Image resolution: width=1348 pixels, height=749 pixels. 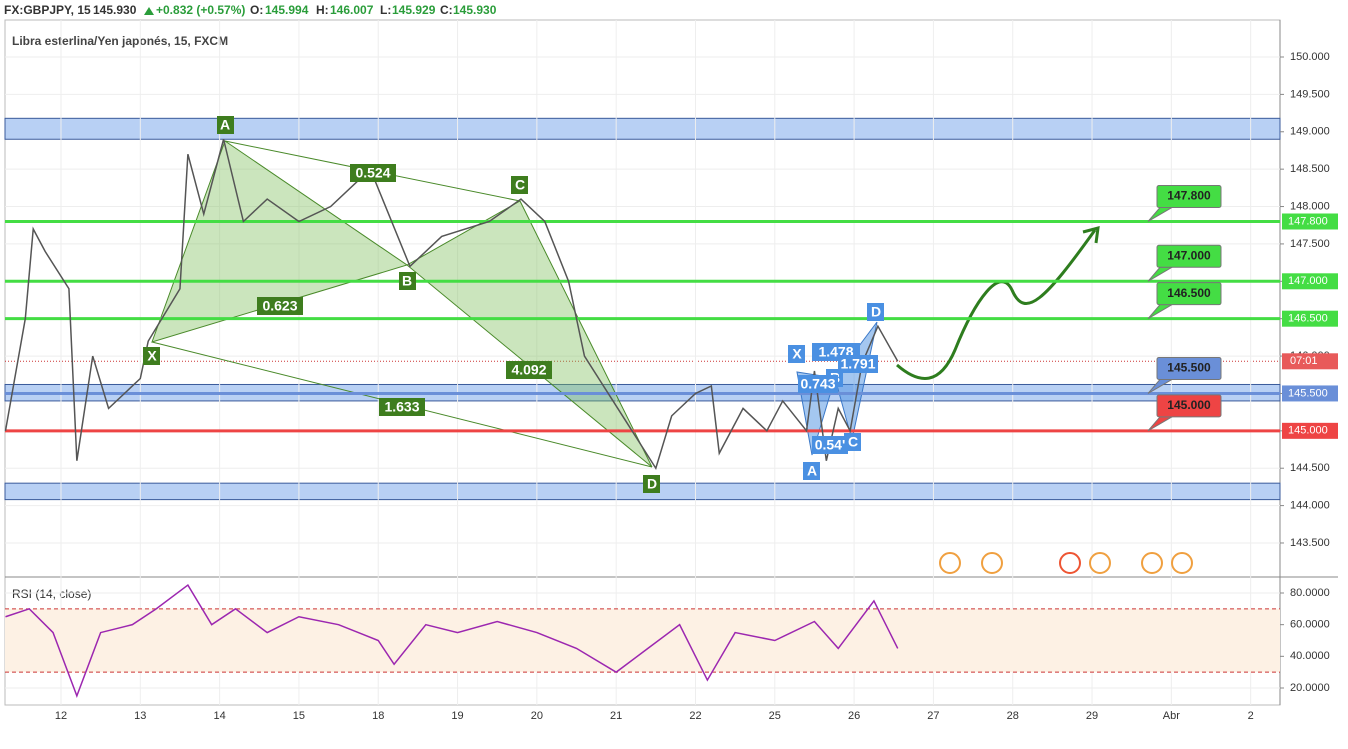 I want to click on rsi-title: RSI (14, close), so click(x=51, y=594).